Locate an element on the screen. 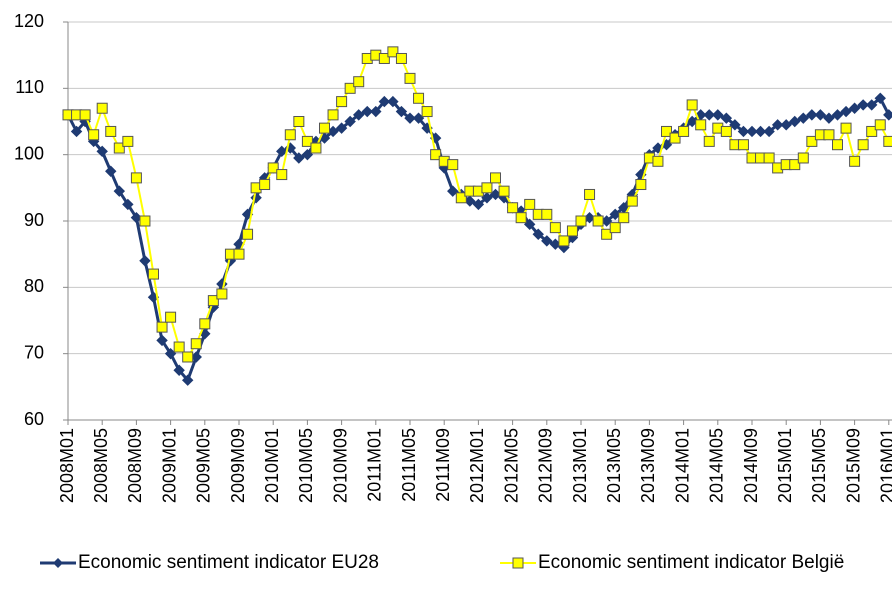 This screenshot has width=892, height=590. legend-marker is located at coordinates (518, 563).